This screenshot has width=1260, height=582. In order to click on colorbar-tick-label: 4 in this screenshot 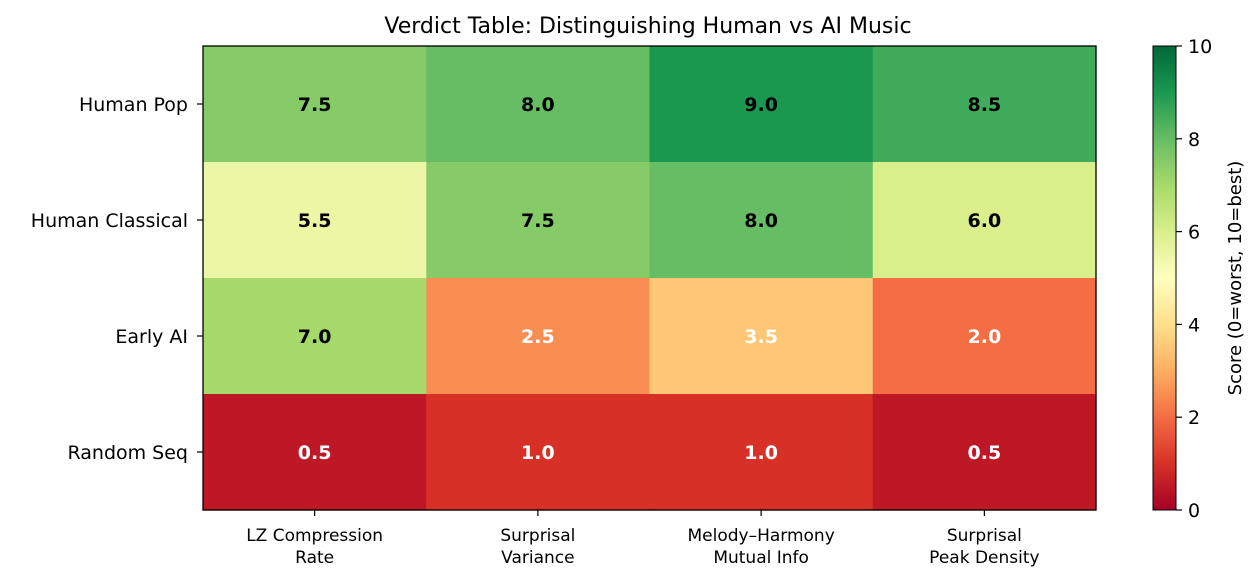, I will do `click(1194, 325)`.